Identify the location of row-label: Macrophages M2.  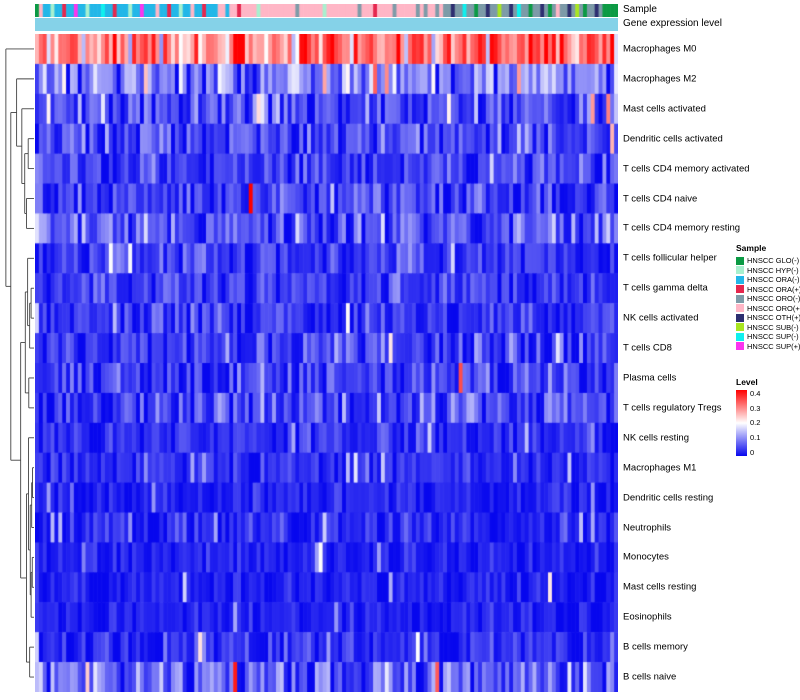
(660, 79).